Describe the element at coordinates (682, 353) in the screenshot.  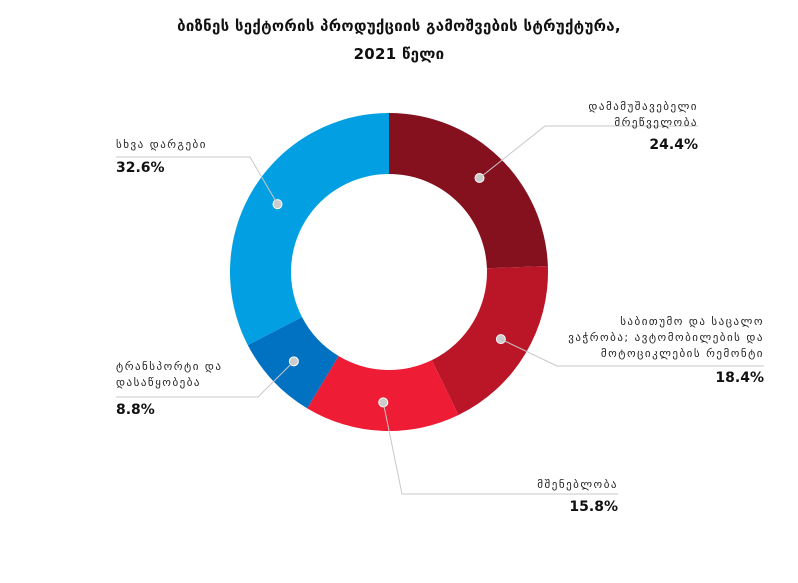
I see `label-trade-line3: მოტოციკლების რემონტი` at that location.